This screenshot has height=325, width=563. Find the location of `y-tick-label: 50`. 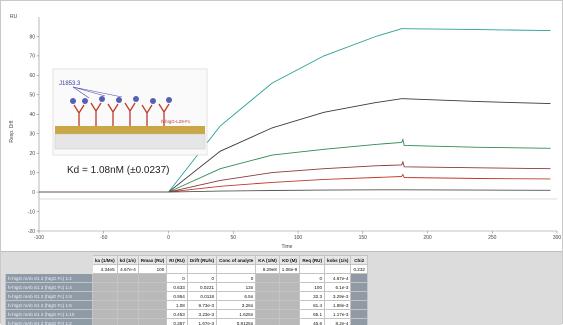

y-tick-label: 50 is located at coordinates (32, 96).